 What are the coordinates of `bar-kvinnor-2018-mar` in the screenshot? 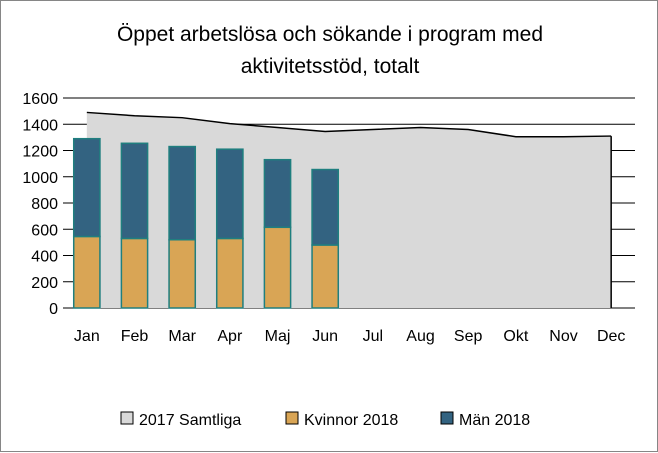 It's located at (182, 274).